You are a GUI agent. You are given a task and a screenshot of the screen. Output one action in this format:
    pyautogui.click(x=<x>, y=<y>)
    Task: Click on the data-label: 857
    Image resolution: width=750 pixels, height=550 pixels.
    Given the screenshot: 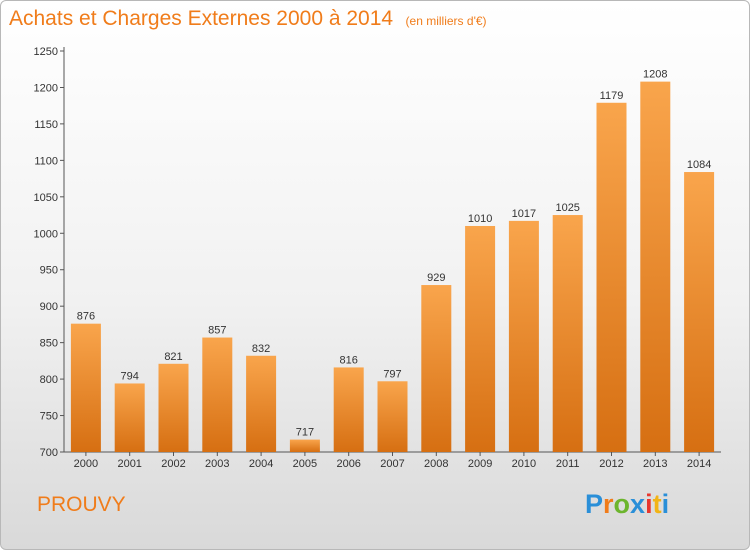 What is the action you would take?
    pyautogui.click(x=217, y=331)
    